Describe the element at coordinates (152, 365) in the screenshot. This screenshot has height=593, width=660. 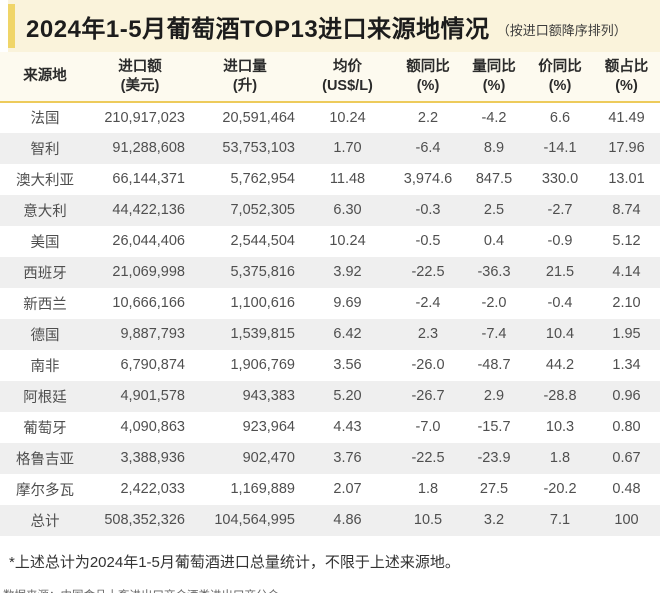
I see `table-cell: 6,790,874` at that location.